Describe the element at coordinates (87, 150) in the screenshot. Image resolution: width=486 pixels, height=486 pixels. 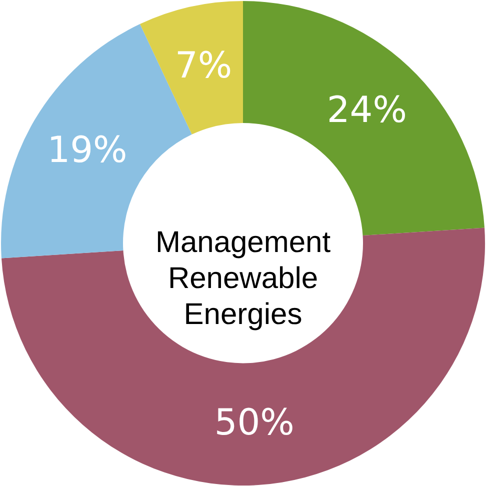
I see `data-label: 19%` at that location.